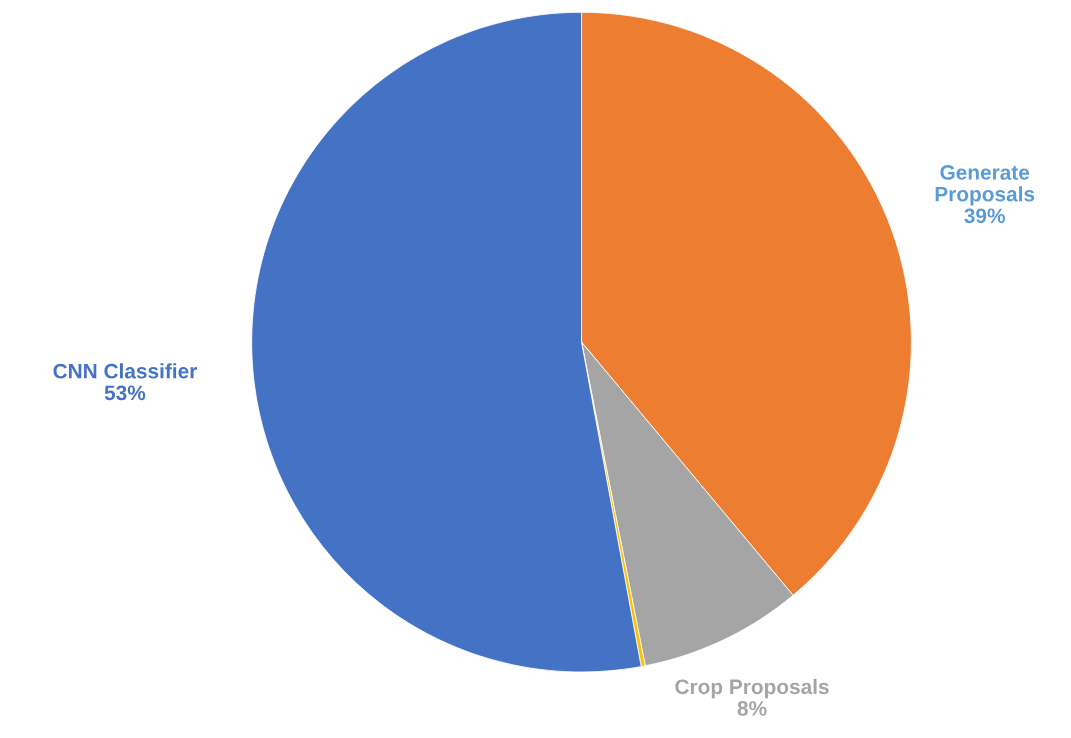 The height and width of the screenshot is (738, 1071). What do you see at coordinates (985, 185) in the screenshot?
I see `slice-label: Generate Proposals` at bounding box center [985, 185].